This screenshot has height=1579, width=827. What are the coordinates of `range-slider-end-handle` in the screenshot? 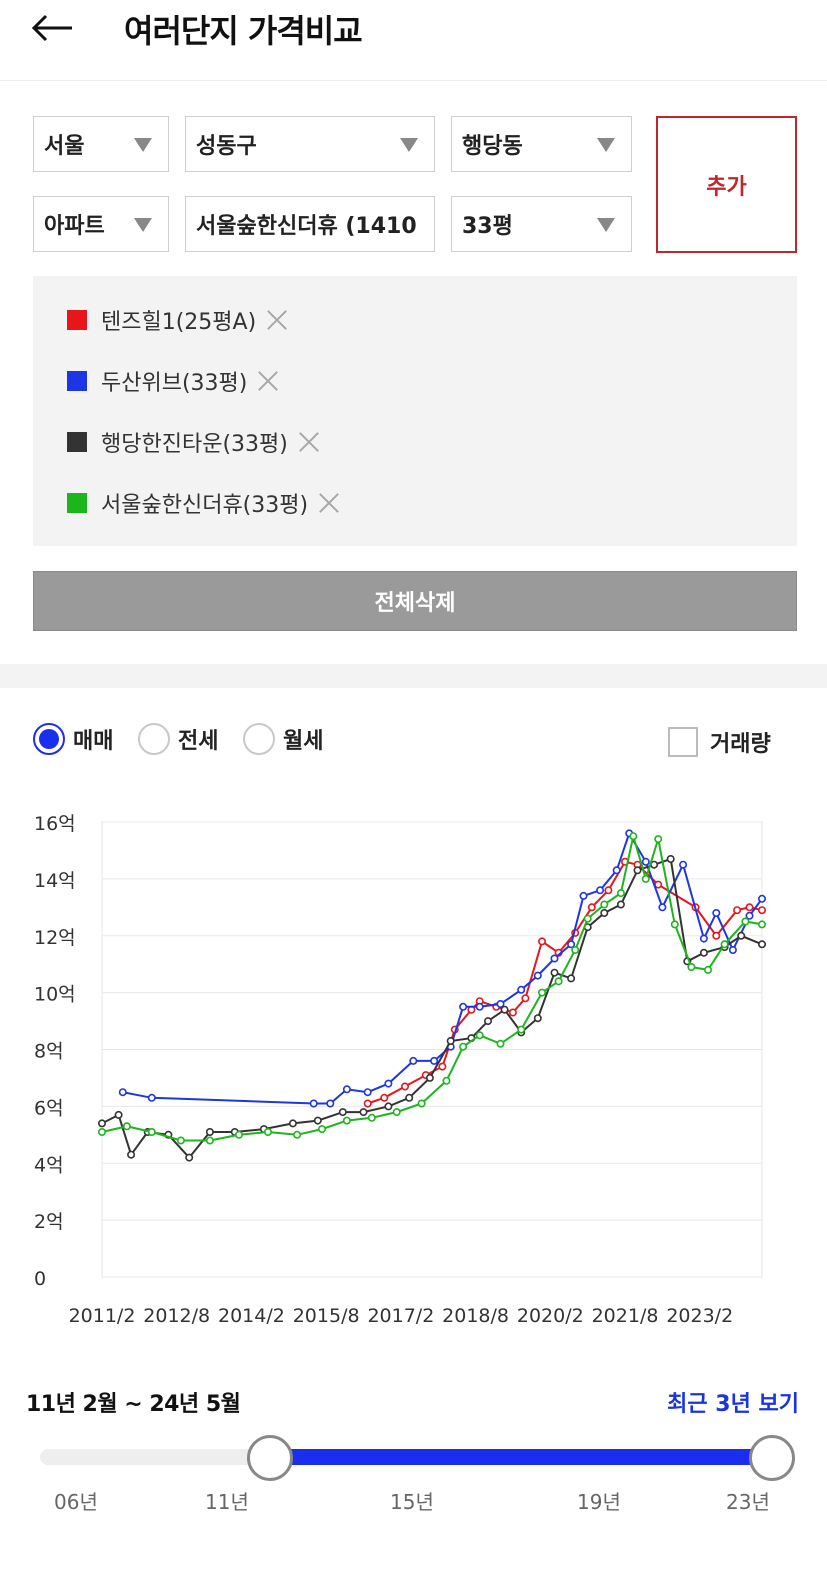 It's located at (772, 1458).